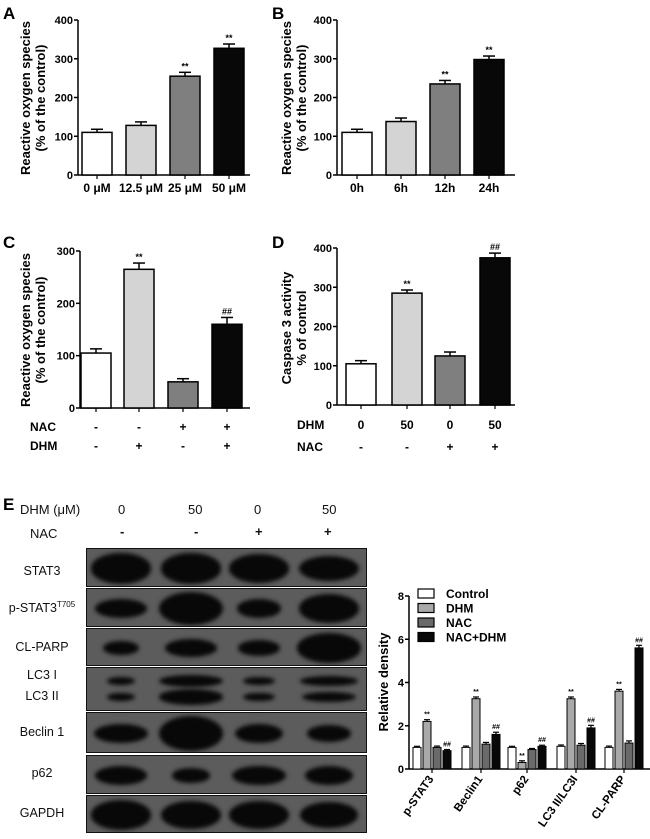  What do you see at coordinates (259, 531) in the screenshot?
I see `blot-nac-lane-3: +` at bounding box center [259, 531].